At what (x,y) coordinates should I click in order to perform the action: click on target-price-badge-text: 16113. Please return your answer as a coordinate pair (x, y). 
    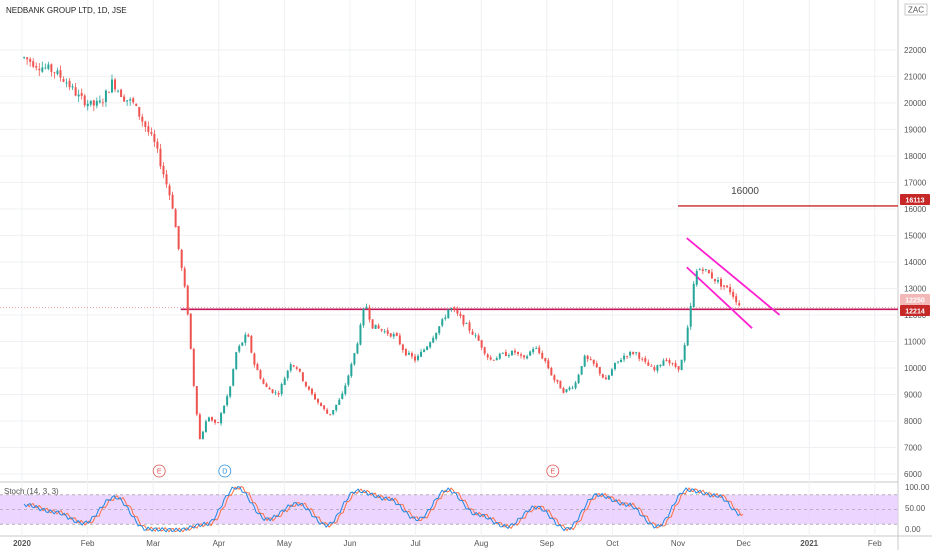
    Looking at the image, I should click on (914, 201).